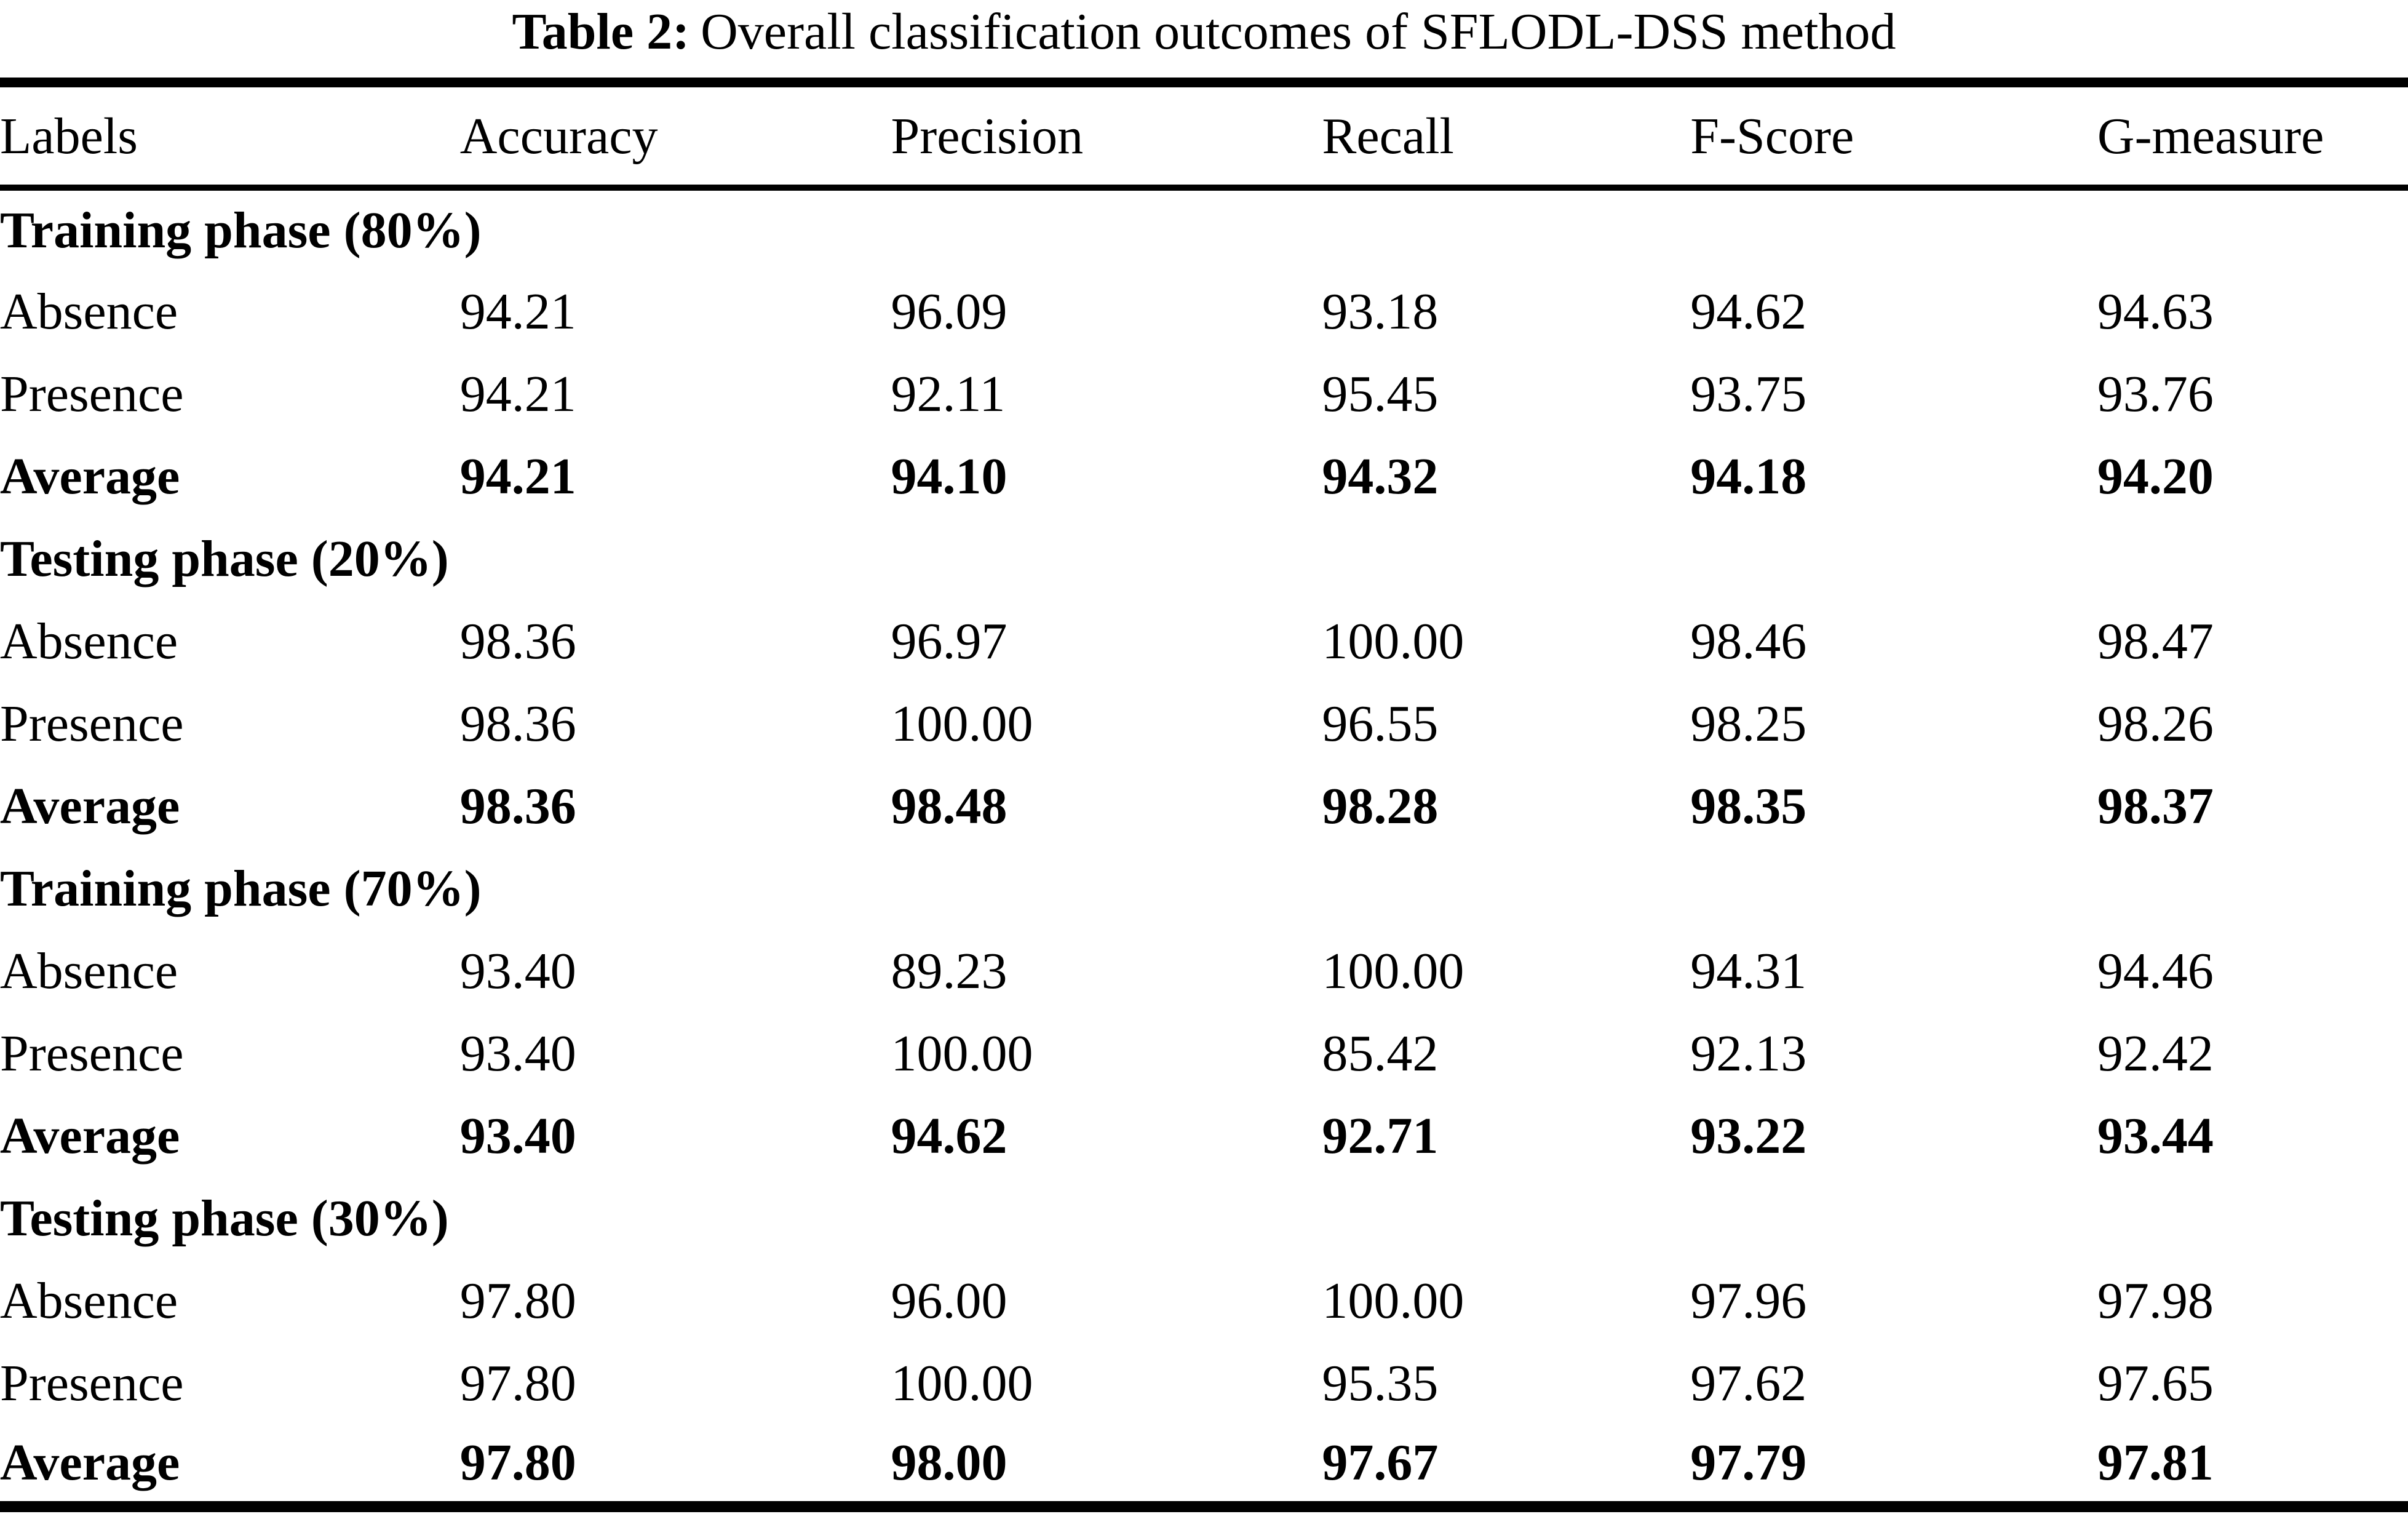 This screenshot has width=2408, height=1530. I want to click on cell-fscore: 98.46, so click(1749, 641).